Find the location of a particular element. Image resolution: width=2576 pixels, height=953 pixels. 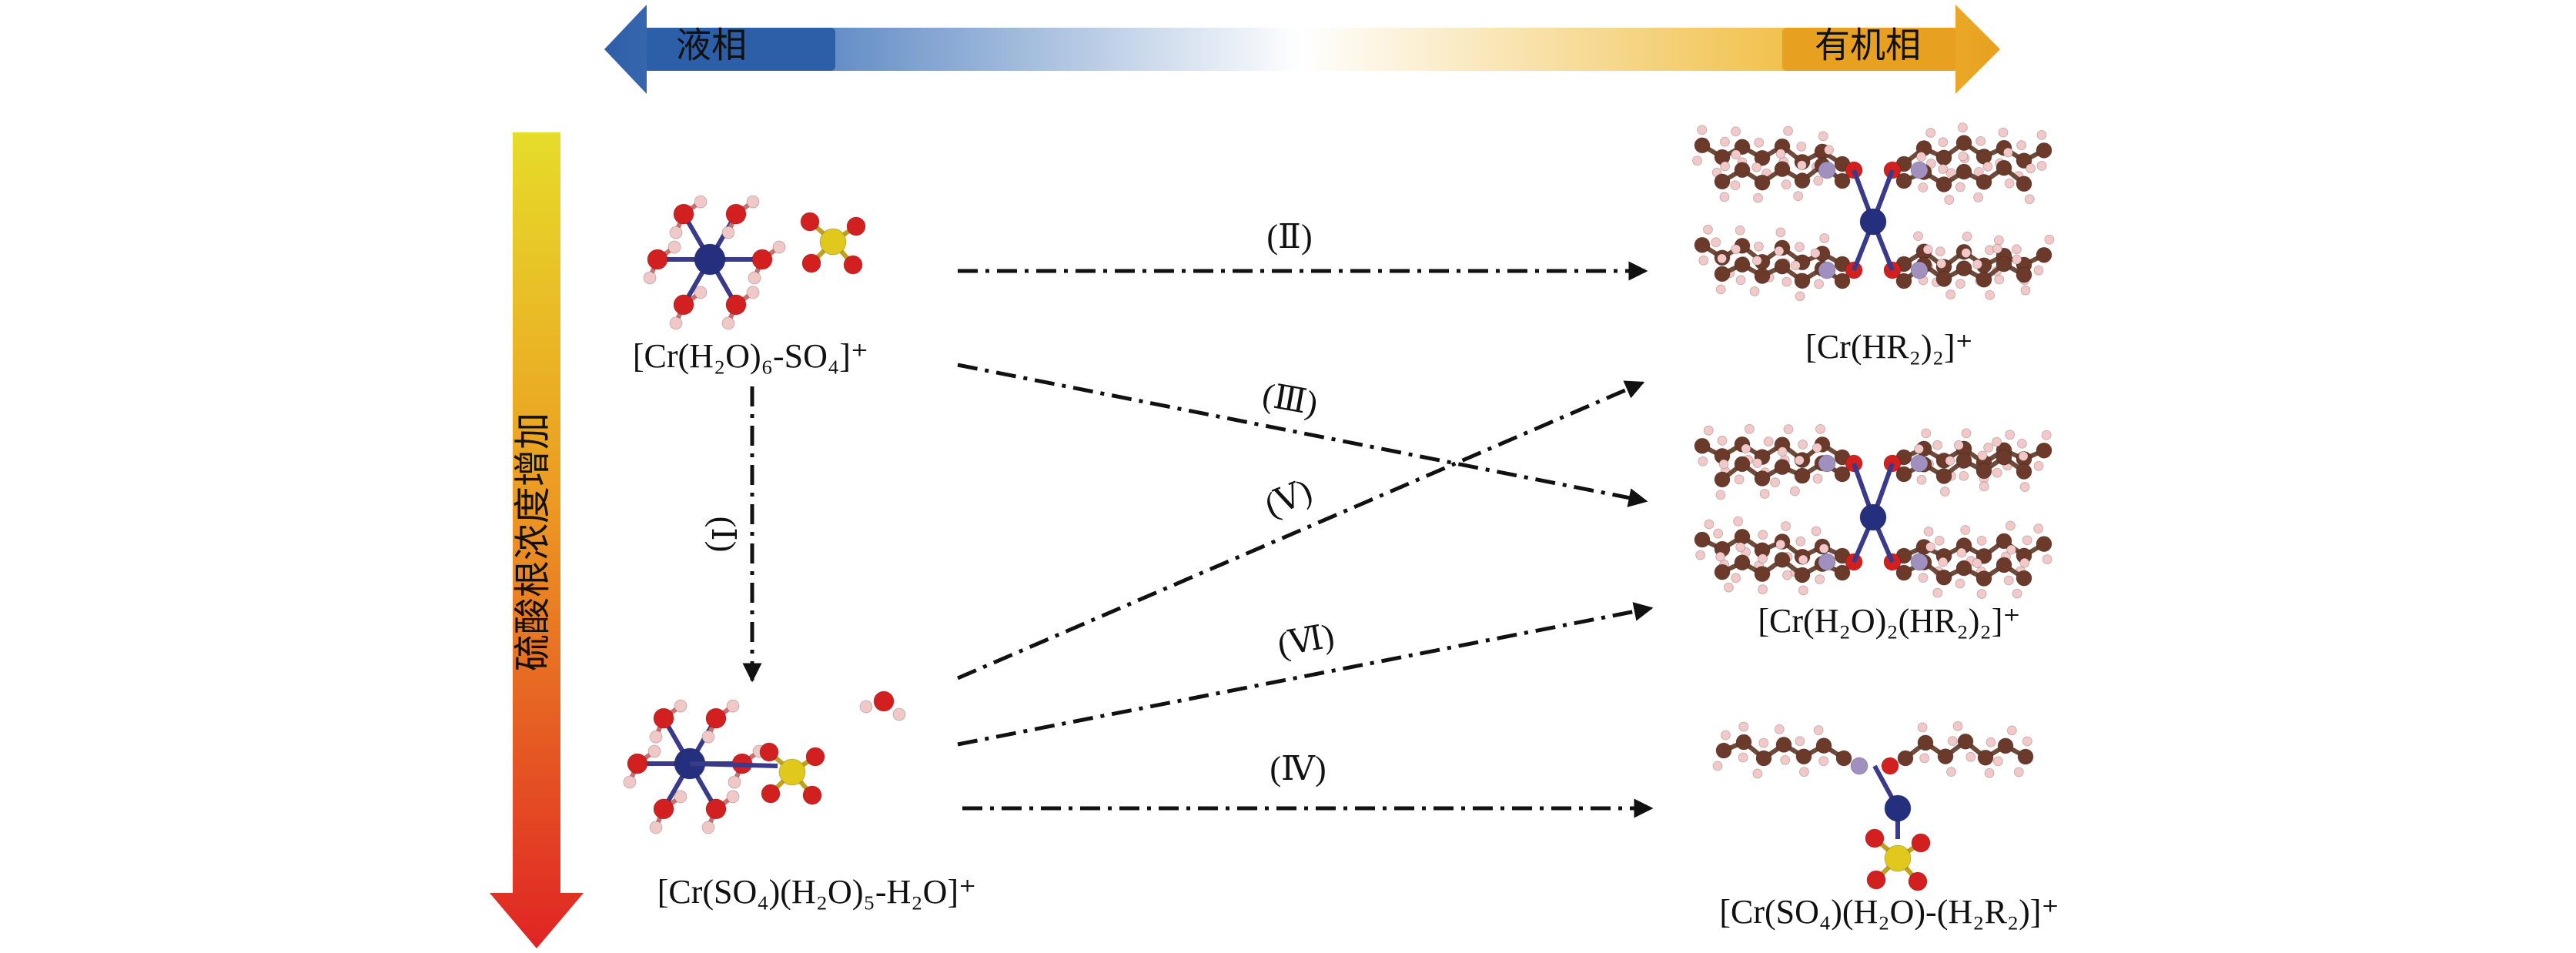

path-label: (Ⅵ) is located at coordinates (1306, 640).